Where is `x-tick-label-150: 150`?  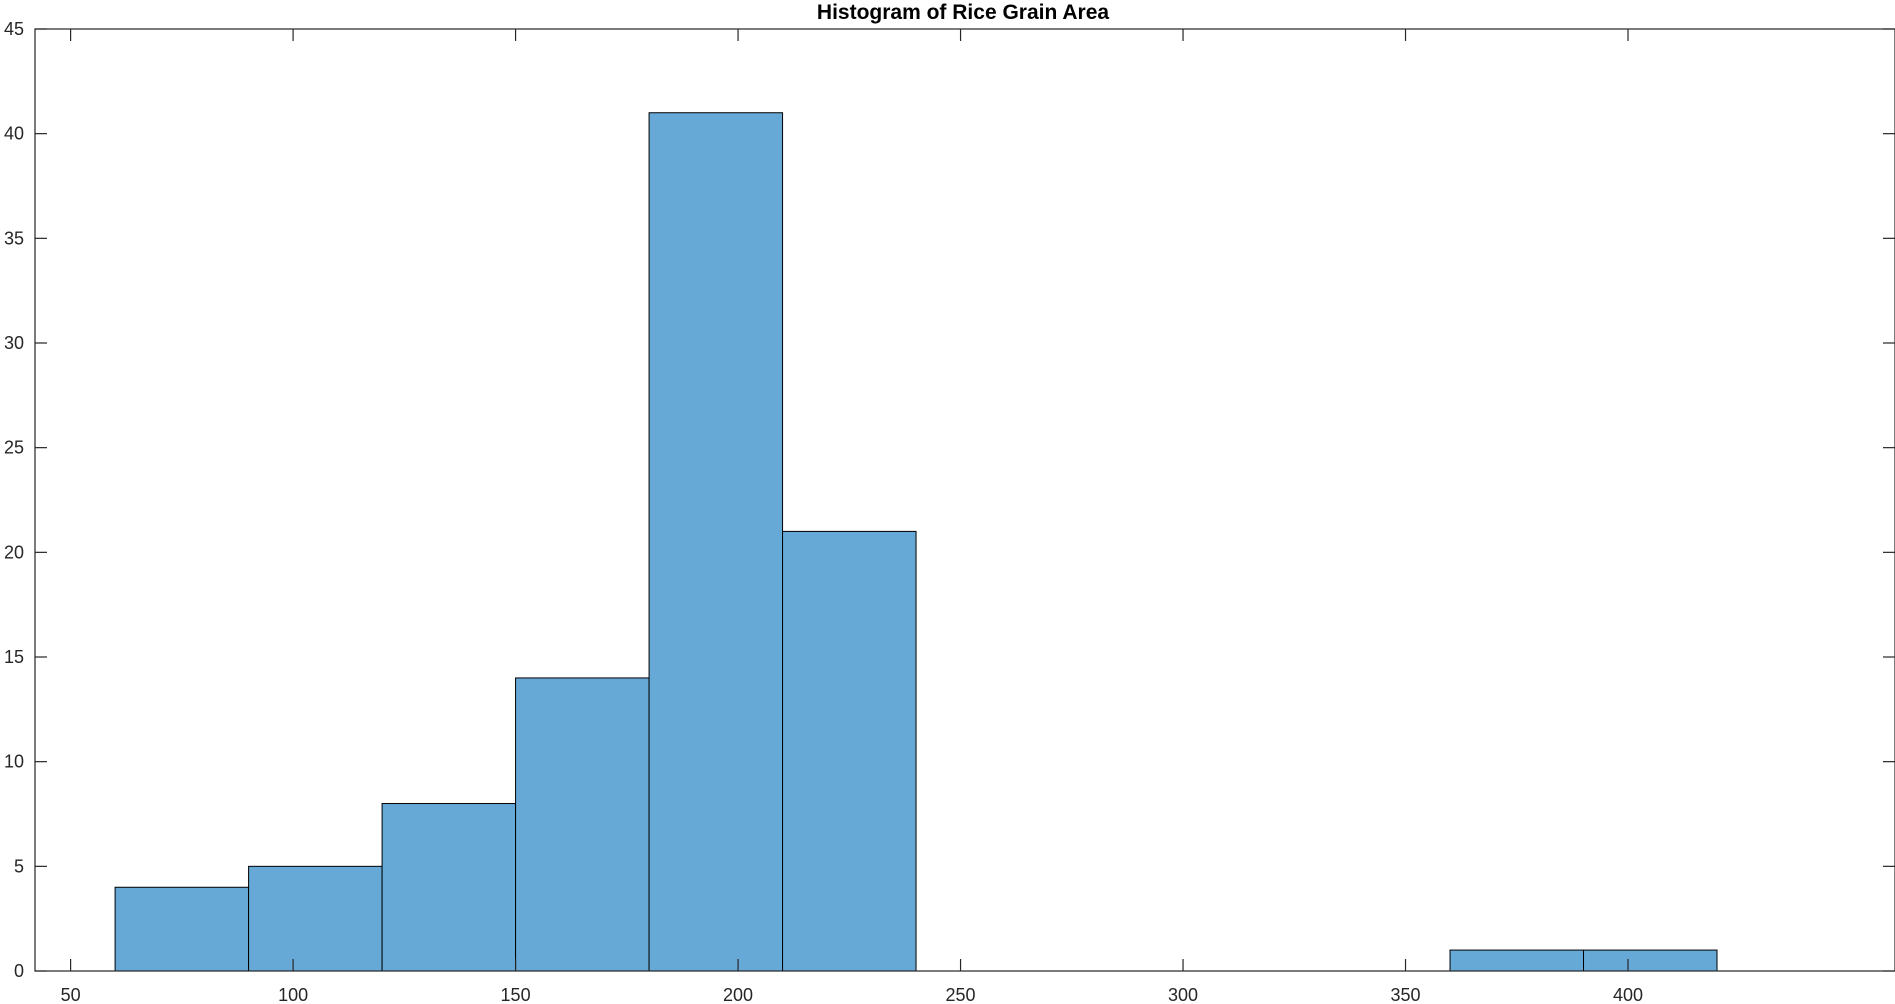 x-tick-label-150: 150 is located at coordinates (516, 994).